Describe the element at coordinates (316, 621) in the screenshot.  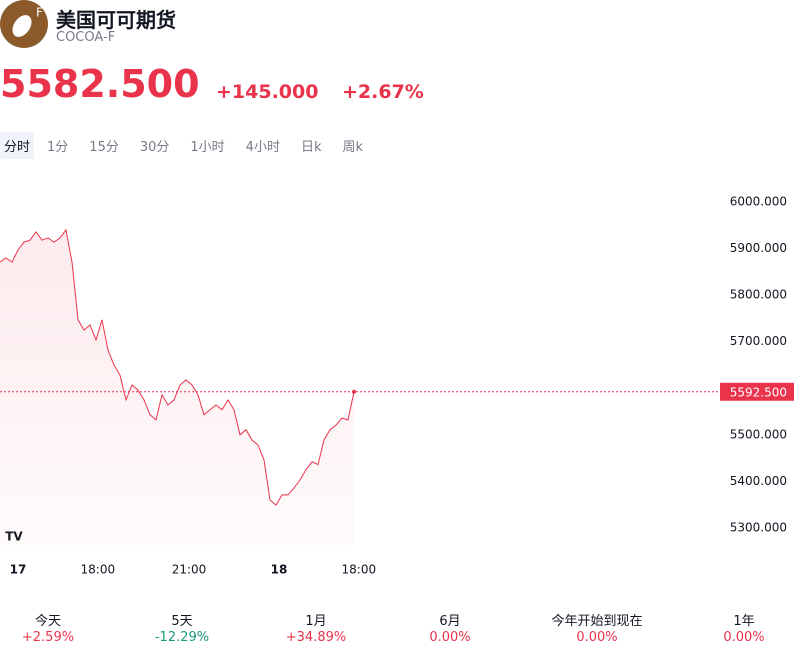
I see `period-label: 1月` at that location.